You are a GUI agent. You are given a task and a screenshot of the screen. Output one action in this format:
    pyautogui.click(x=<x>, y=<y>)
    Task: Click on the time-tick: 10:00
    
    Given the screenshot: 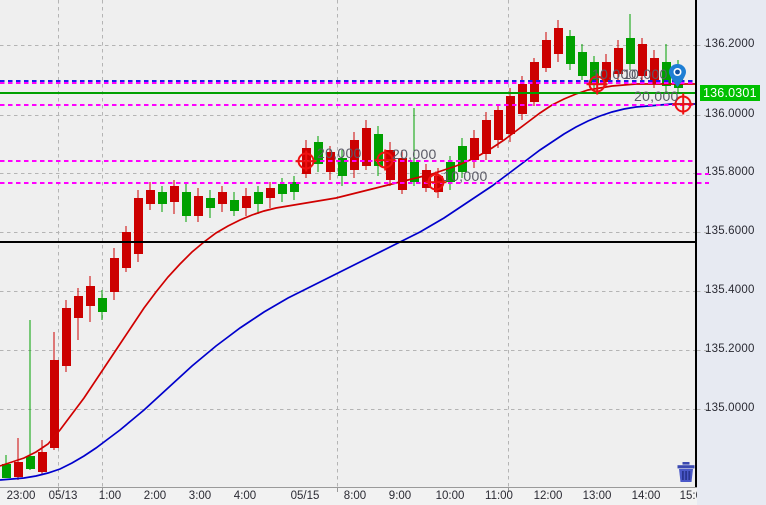 What is the action you would take?
    pyautogui.click(x=450, y=496)
    